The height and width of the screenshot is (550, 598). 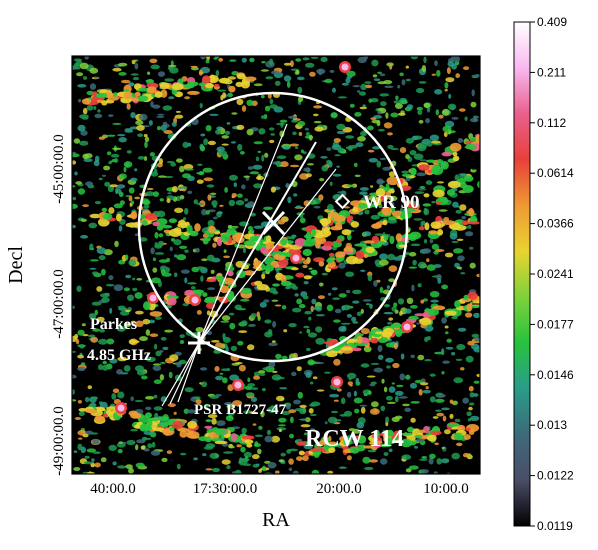 I want to click on cone-line-right, so click(x=267, y=256).